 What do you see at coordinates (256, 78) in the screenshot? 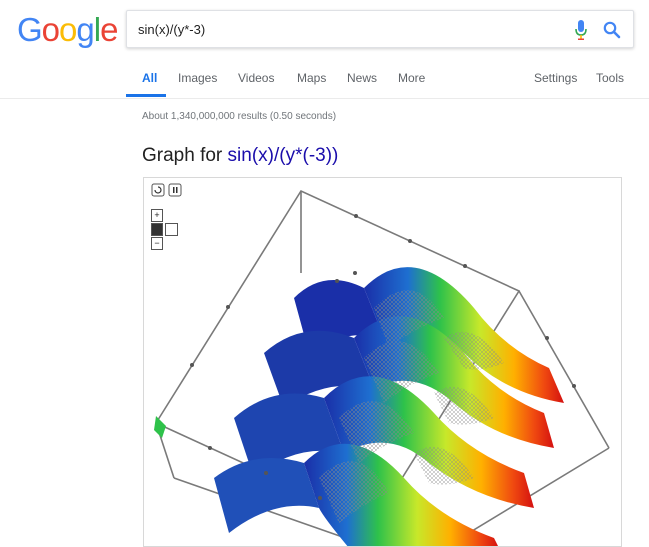
I see `tab-videos: Videos` at bounding box center [256, 78].